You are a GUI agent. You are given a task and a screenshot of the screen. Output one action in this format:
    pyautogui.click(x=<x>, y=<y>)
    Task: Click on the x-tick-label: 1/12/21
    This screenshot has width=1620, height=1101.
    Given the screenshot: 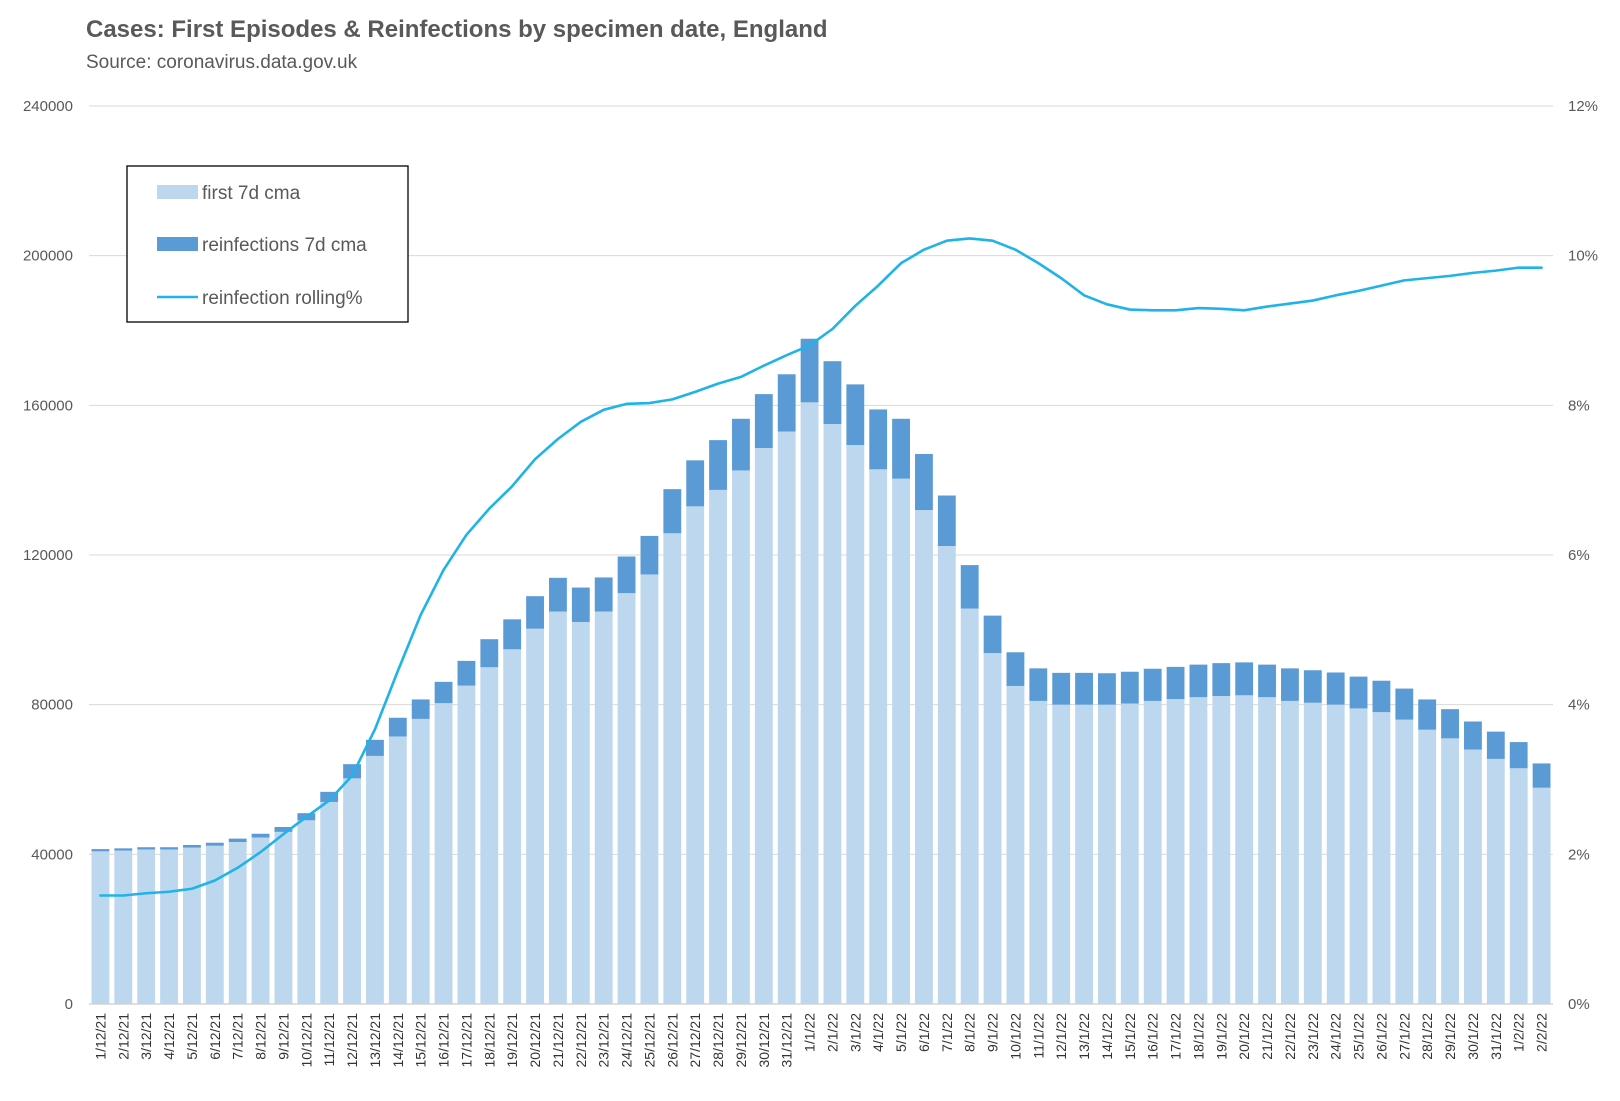 What is the action you would take?
    pyautogui.click(x=100, y=1036)
    